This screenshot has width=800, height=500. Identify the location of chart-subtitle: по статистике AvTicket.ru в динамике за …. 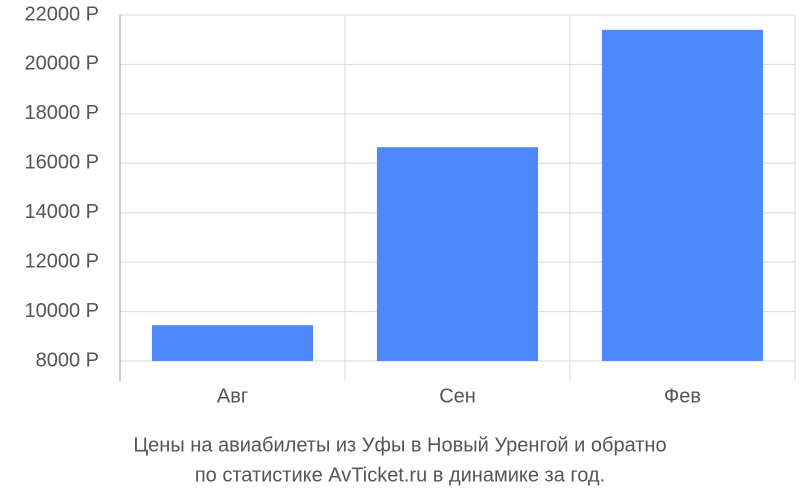
(400, 475).